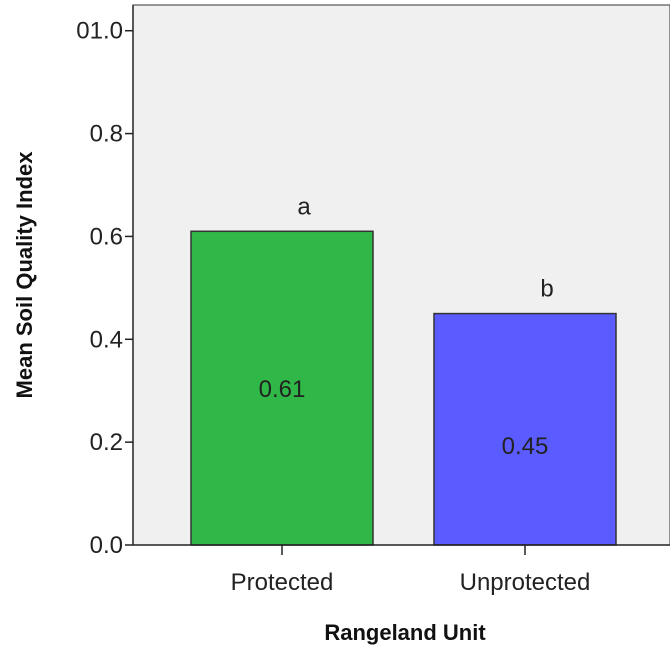 The image size is (670, 649). I want to click on y-tick-label: 0.0, so click(106, 545).